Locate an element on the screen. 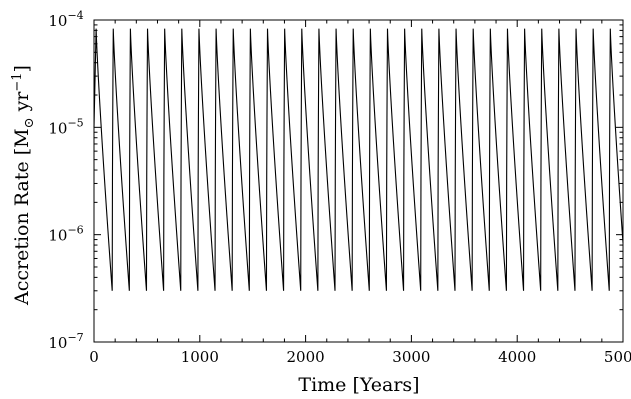  y-axis-label-prefix: Accretion Rate [M is located at coordinates (22, 217).